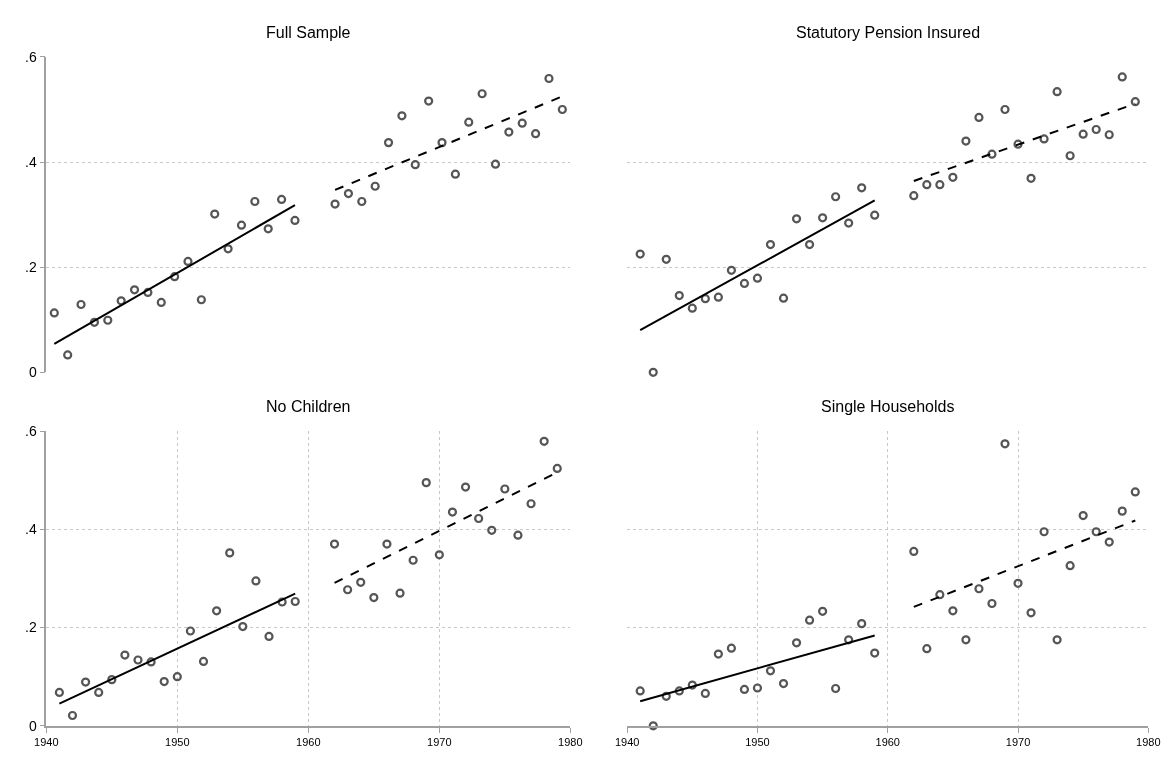 Image resolution: width=1175 pixels, height=772 pixels. What do you see at coordinates (32, 725) in the screenshot?
I see `y-tick-label: 0` at bounding box center [32, 725].